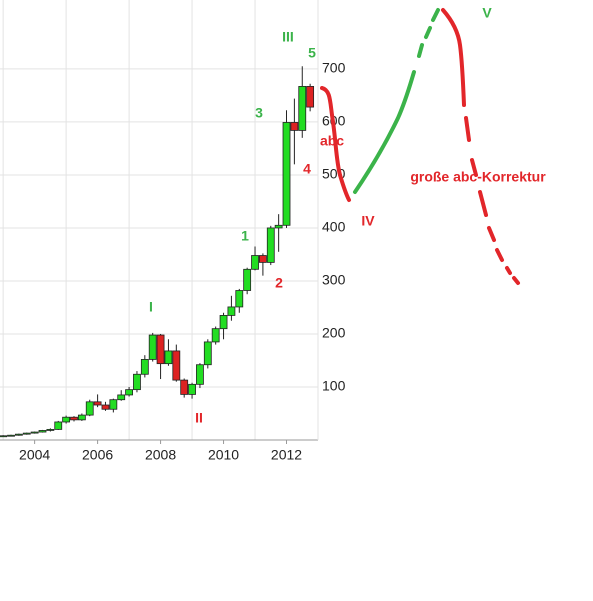 This screenshot has height=601, width=593. Describe the element at coordinates (34, 455) in the screenshot. I see `x-tick-label: 2004` at that location.